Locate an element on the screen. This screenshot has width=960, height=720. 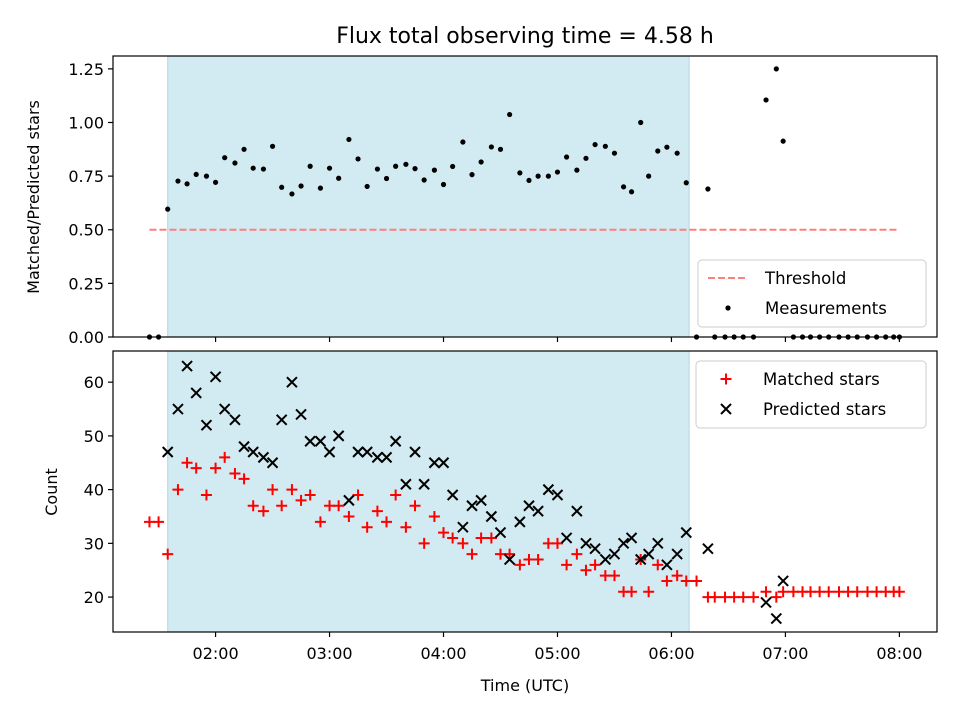
x-tick-label: 04:00 is located at coordinates (443, 653).